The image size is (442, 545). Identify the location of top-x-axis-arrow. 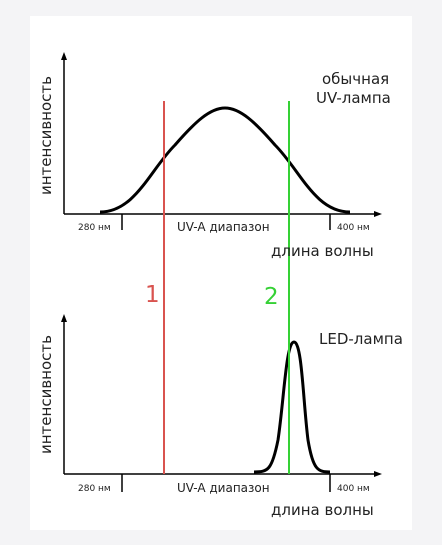
(378, 214).